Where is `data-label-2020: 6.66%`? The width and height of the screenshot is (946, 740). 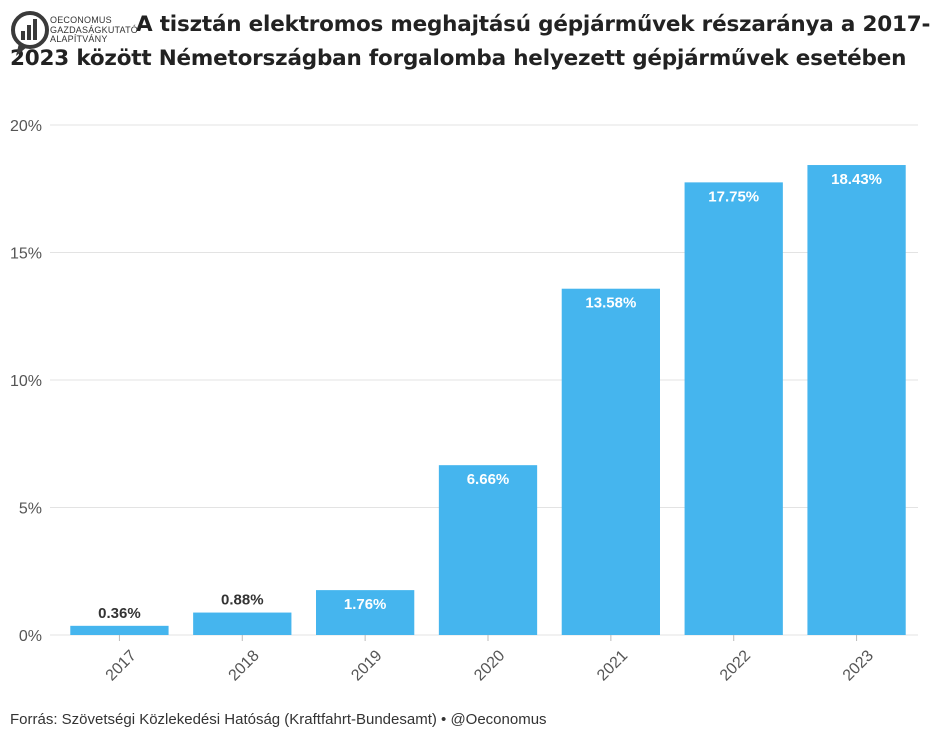
data-label-2020: 6.66% is located at coordinates (488, 479).